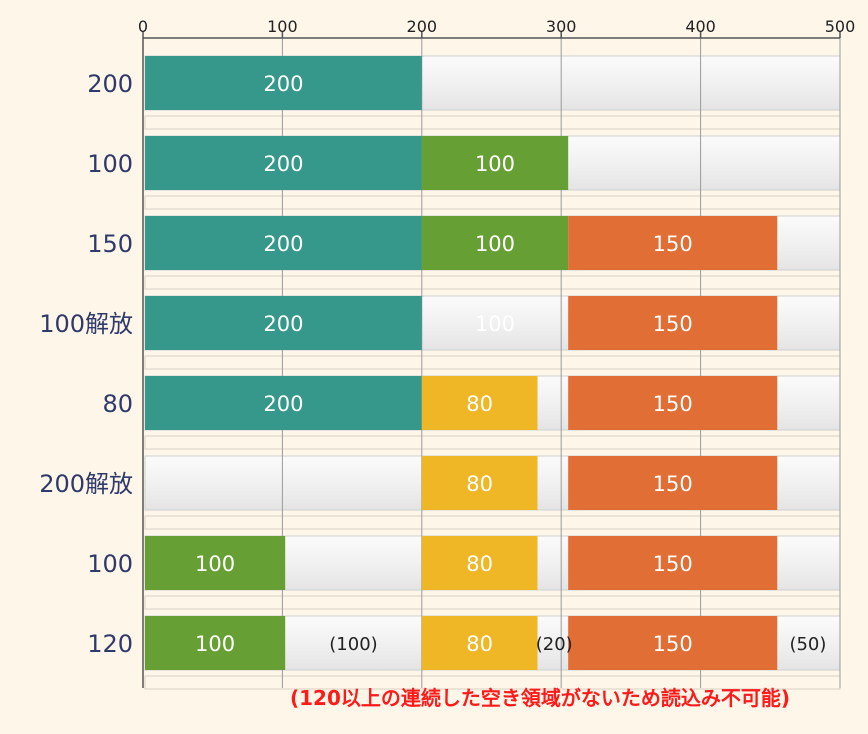 This screenshot has width=868, height=734. What do you see at coordinates (422, 26) in the screenshot?
I see `x-tick-label: 200` at bounding box center [422, 26].